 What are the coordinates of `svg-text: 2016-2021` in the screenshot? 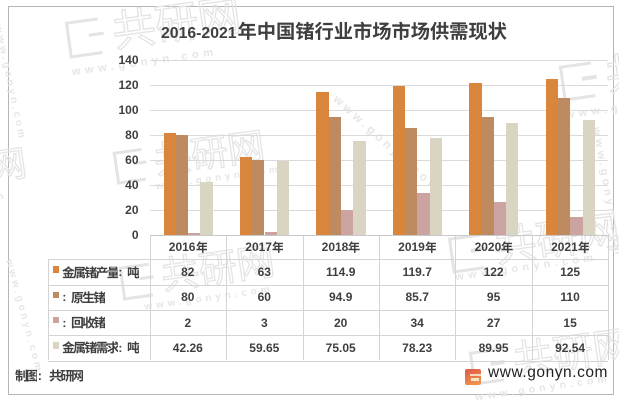 It's located at (199, 33).